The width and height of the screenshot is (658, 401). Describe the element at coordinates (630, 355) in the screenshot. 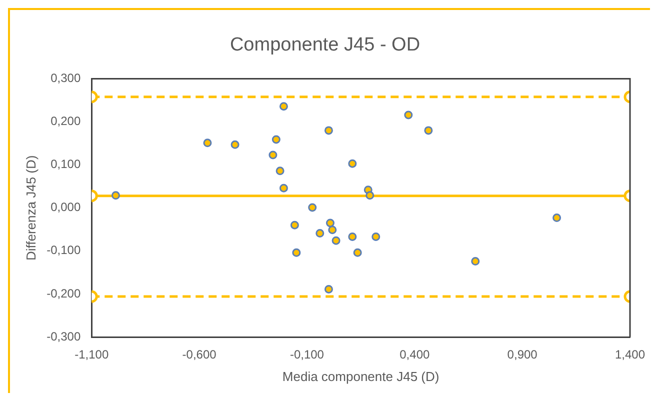

I see `x-tick-label: 1,400` at that location.